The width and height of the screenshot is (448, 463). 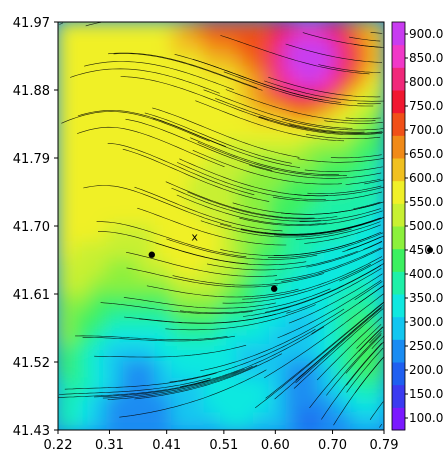 What do you see at coordinates (31, 431) in the screenshot?
I see `y-tick-label: 41.43` at bounding box center [31, 431].